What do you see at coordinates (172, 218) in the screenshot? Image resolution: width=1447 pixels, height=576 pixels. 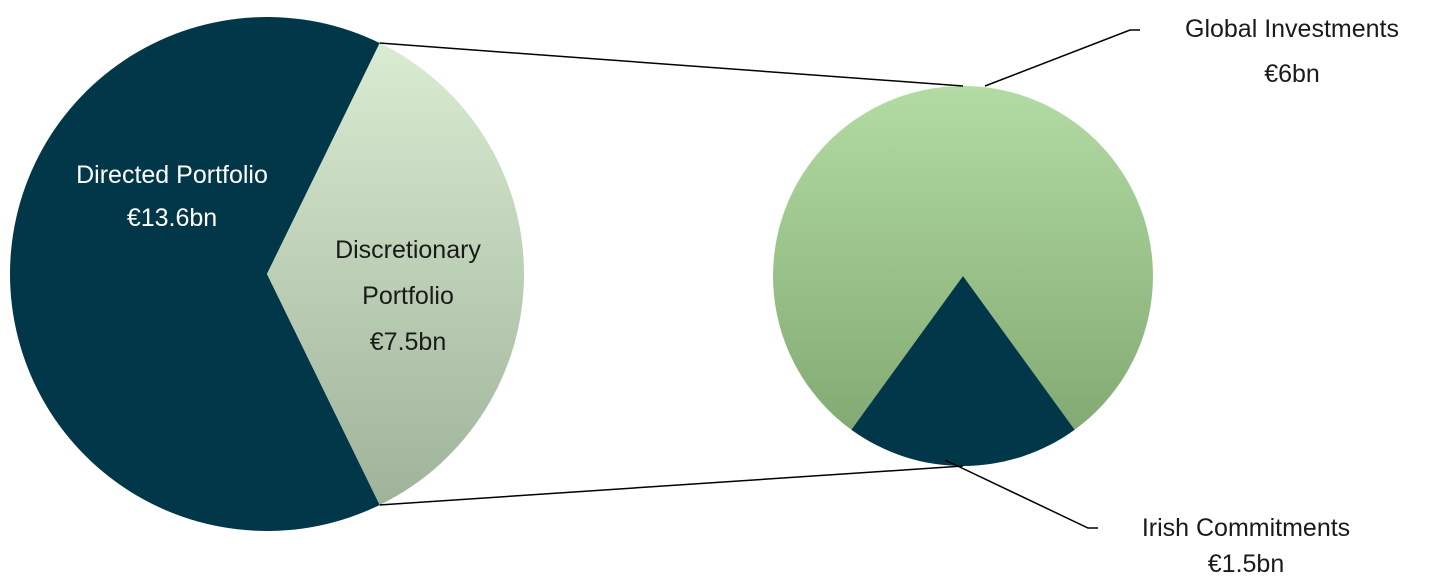 I see `label-directed-value: €13.6bn` at bounding box center [172, 218].